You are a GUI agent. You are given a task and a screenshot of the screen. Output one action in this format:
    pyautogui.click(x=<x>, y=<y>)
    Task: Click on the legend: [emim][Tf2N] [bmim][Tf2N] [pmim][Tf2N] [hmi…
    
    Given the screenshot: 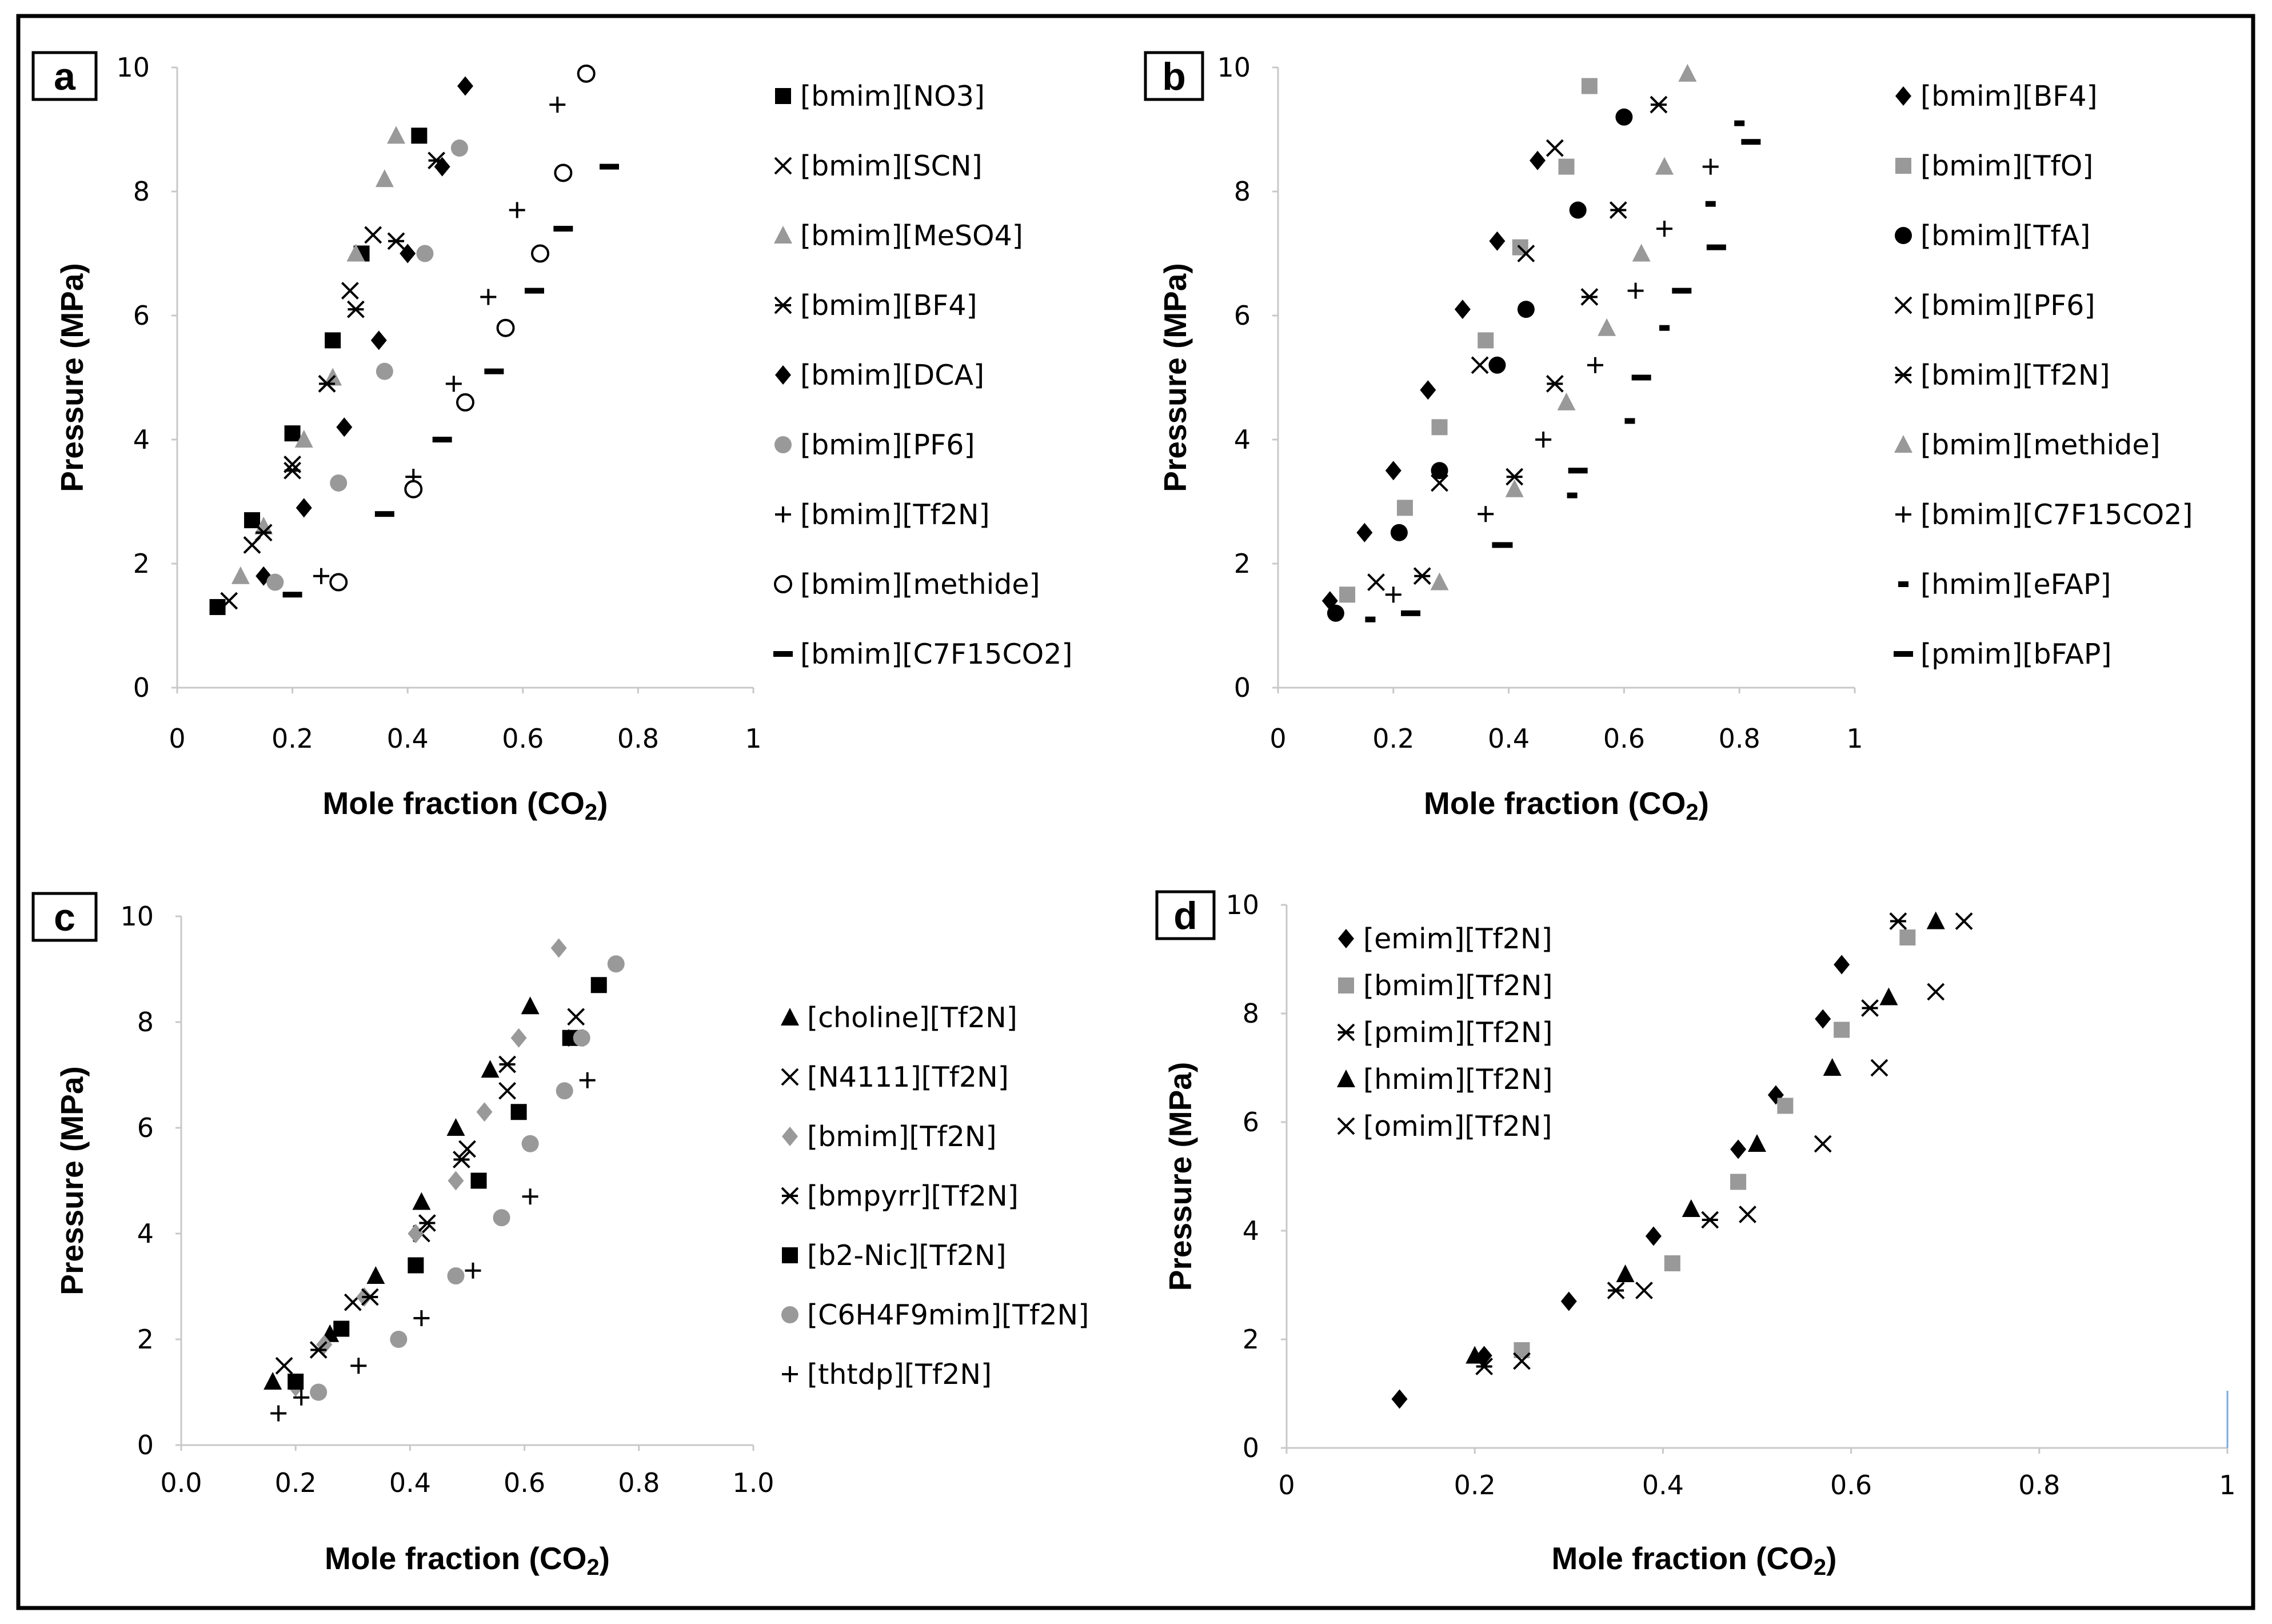 What is the action you would take?
    pyautogui.click(x=1445, y=1033)
    